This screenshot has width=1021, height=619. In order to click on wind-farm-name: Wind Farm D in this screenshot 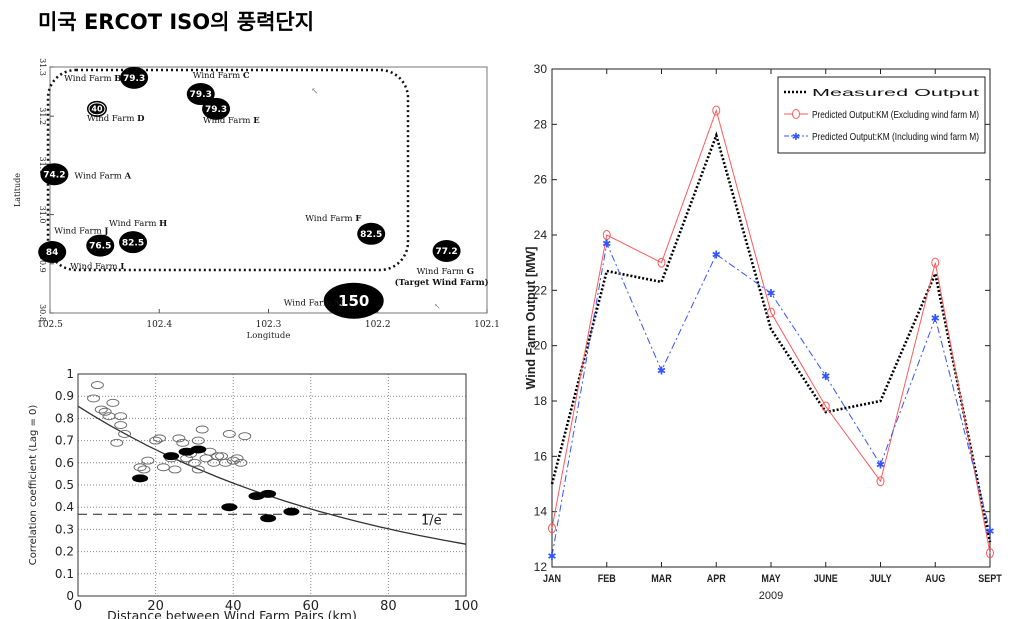, I will do `click(116, 119)`.